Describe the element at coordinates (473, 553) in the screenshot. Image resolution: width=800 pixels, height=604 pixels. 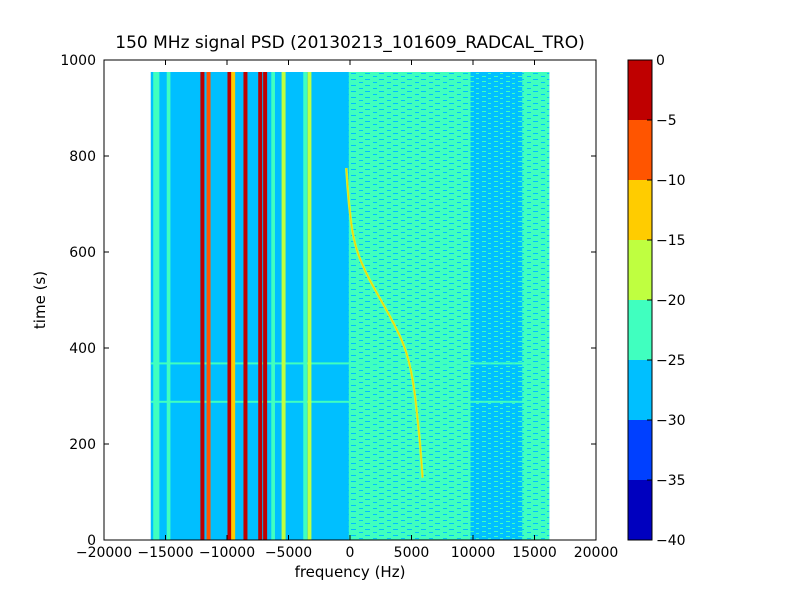
I see `x-tick-label: 10000` at that location.